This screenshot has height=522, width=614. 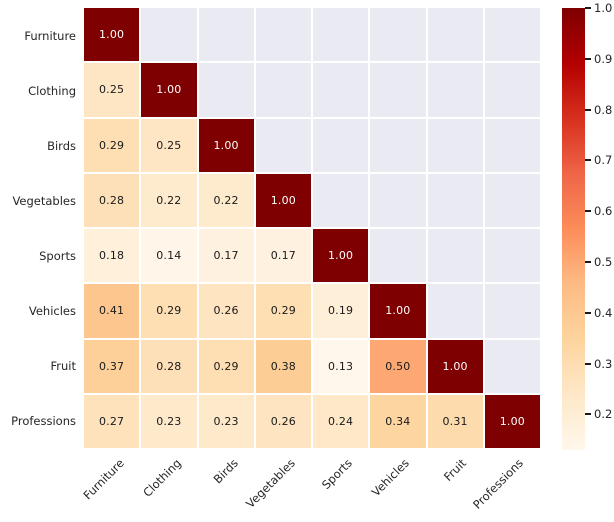 What do you see at coordinates (603, 58) in the screenshot?
I see `colorbar-tick-label: 0.9` at bounding box center [603, 58].